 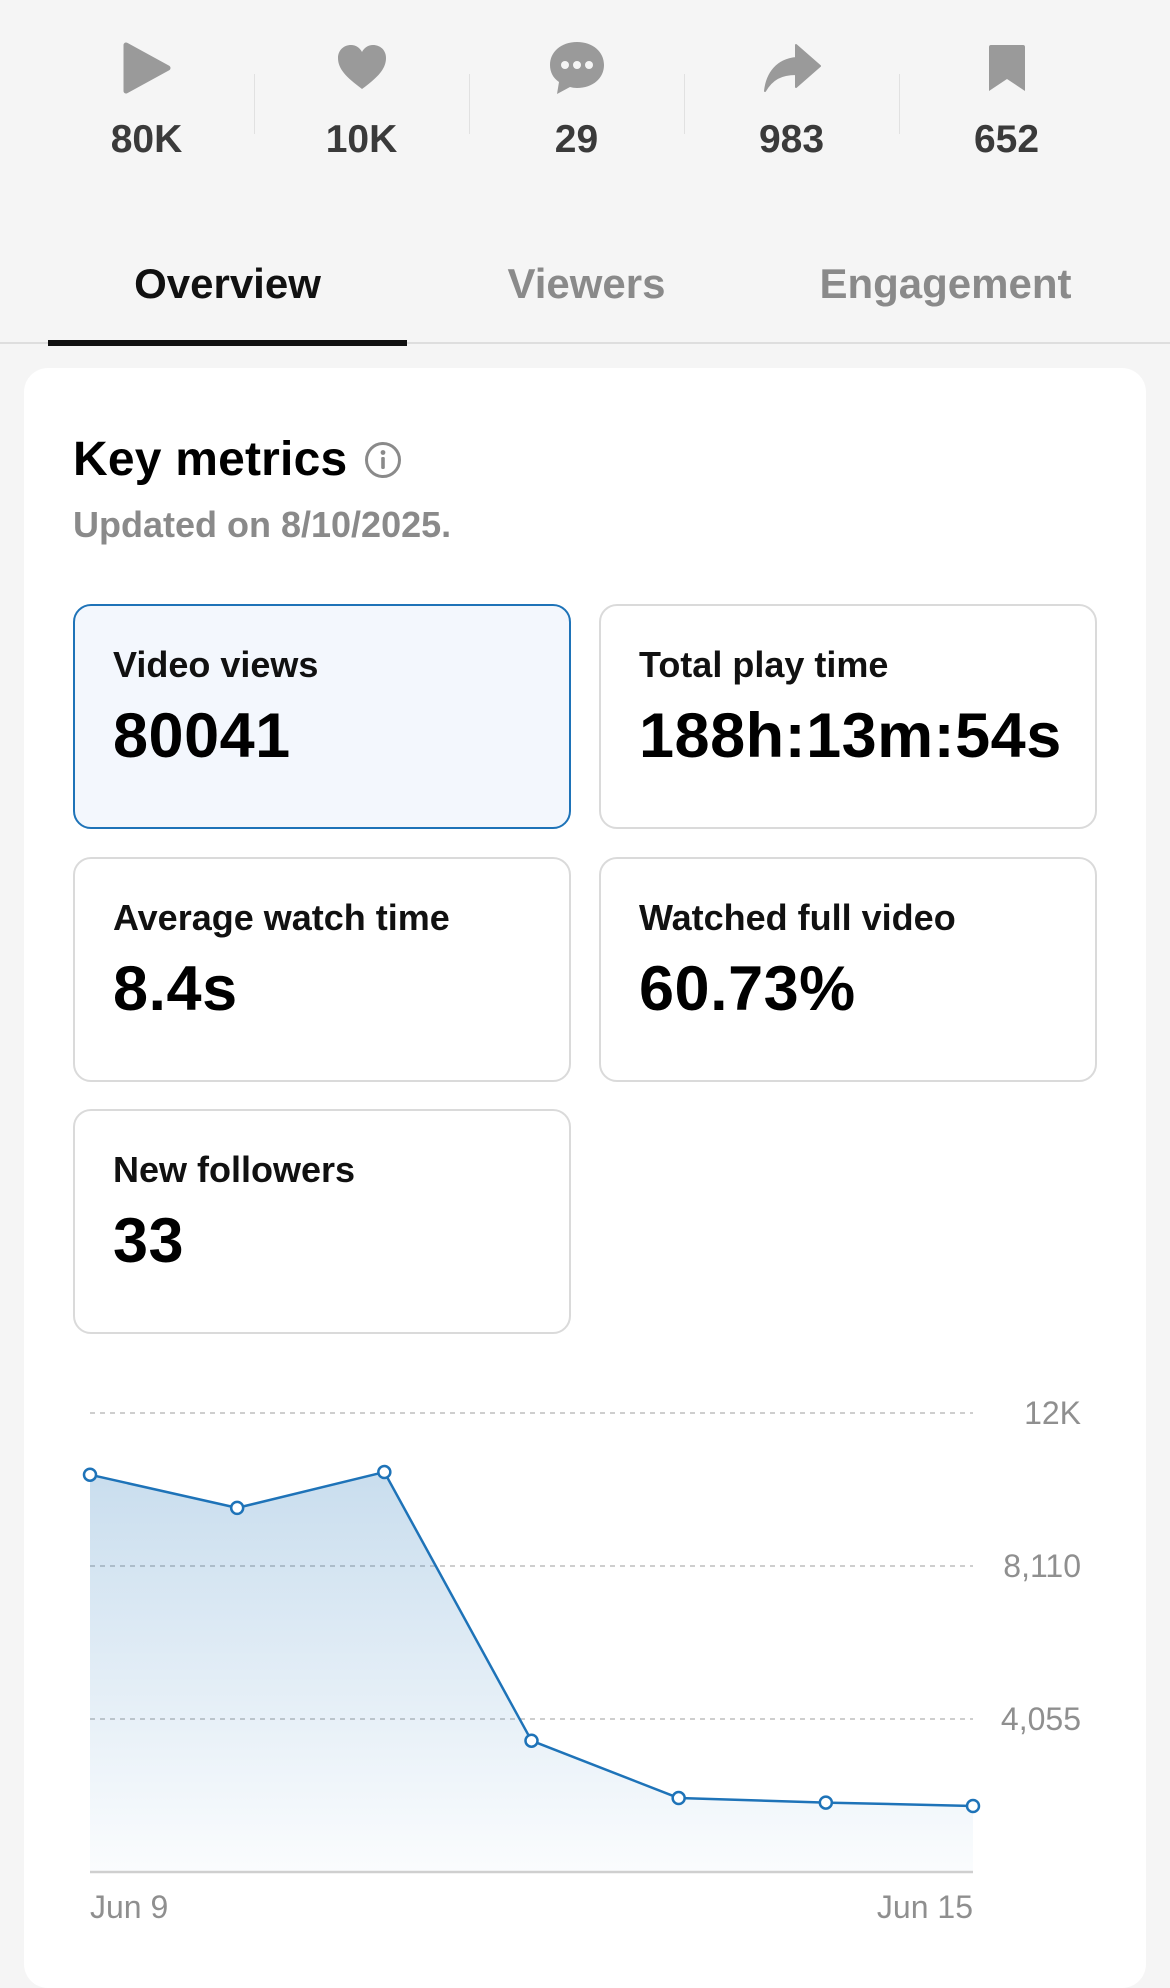 I want to click on metric-value: 33, so click(x=149, y=1241).